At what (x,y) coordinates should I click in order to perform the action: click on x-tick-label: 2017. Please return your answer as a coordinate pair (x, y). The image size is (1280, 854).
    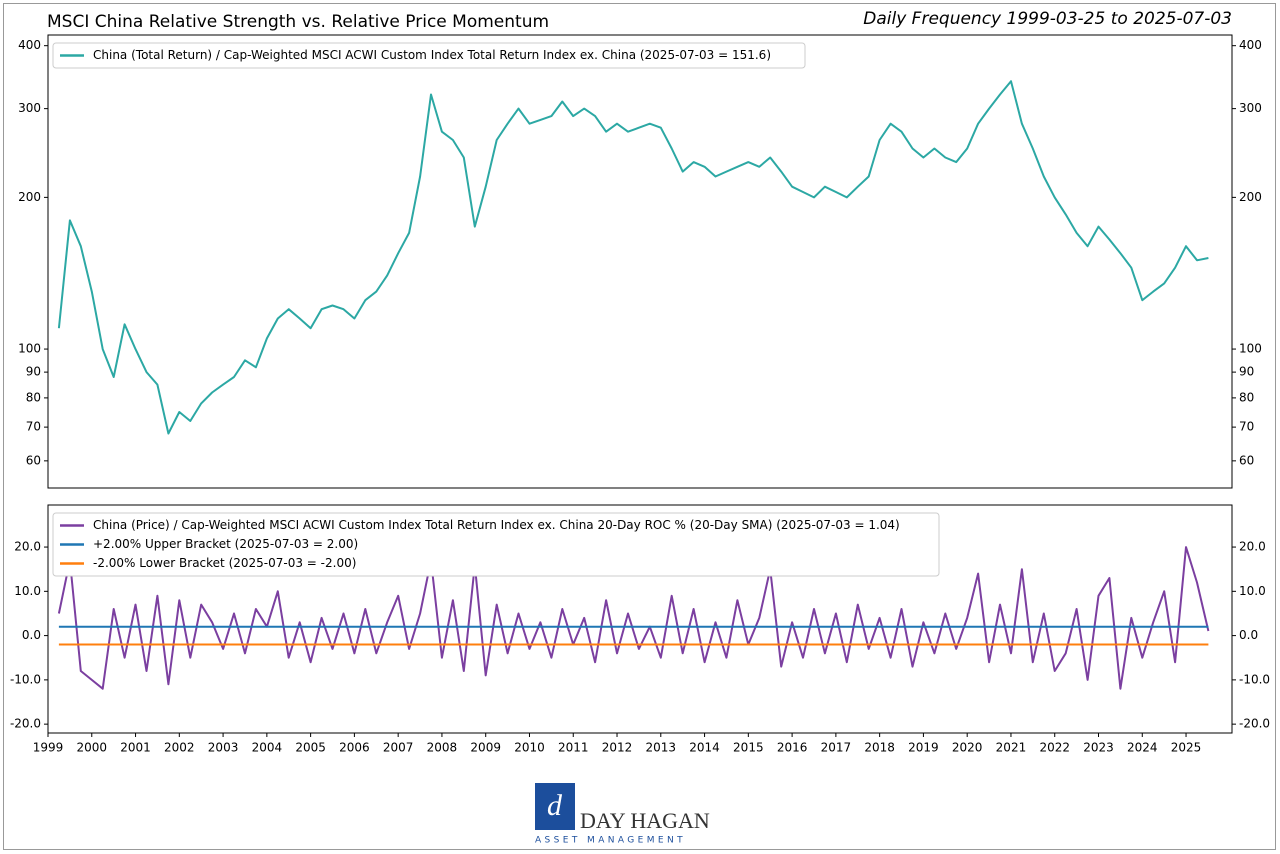
    Looking at the image, I should click on (836, 748).